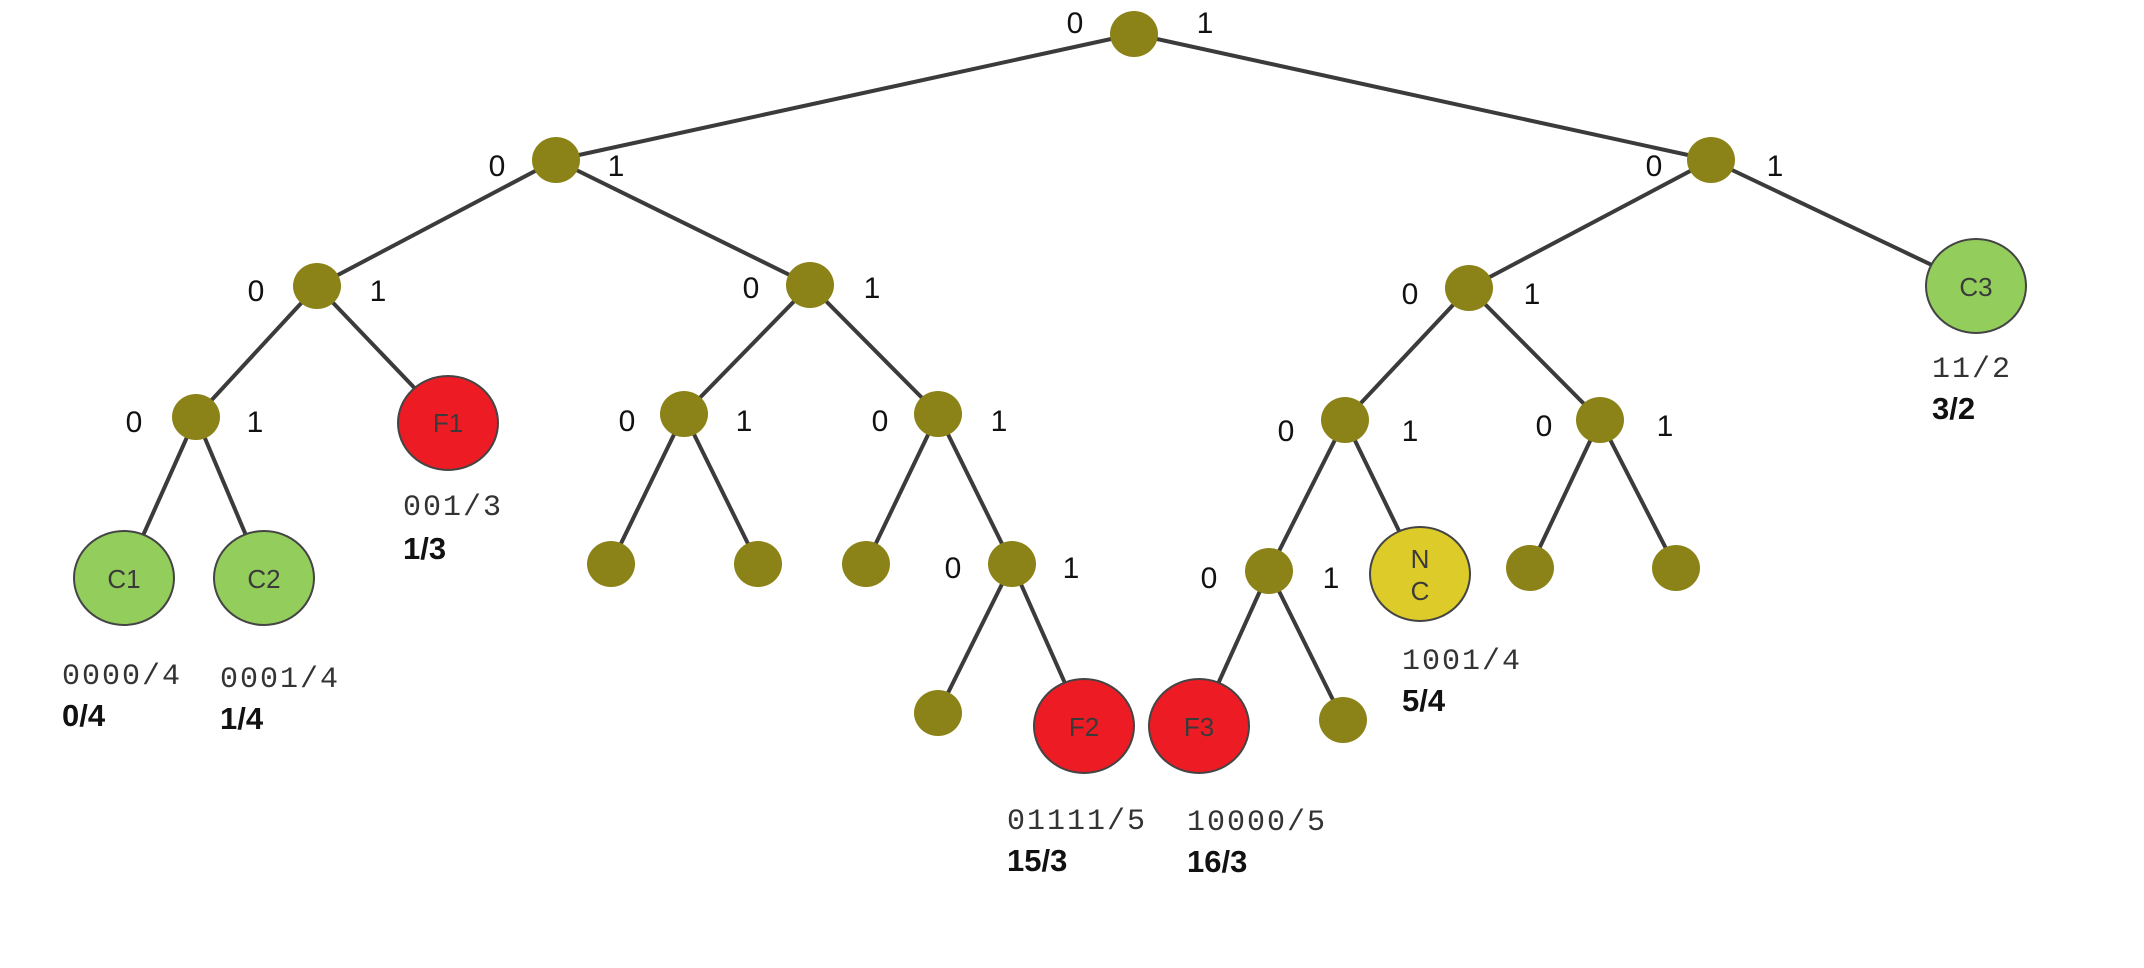 This screenshot has height=968, width=2144. Describe the element at coordinates (1012, 564) in the screenshot. I see `internal-node-n0111` at that location.